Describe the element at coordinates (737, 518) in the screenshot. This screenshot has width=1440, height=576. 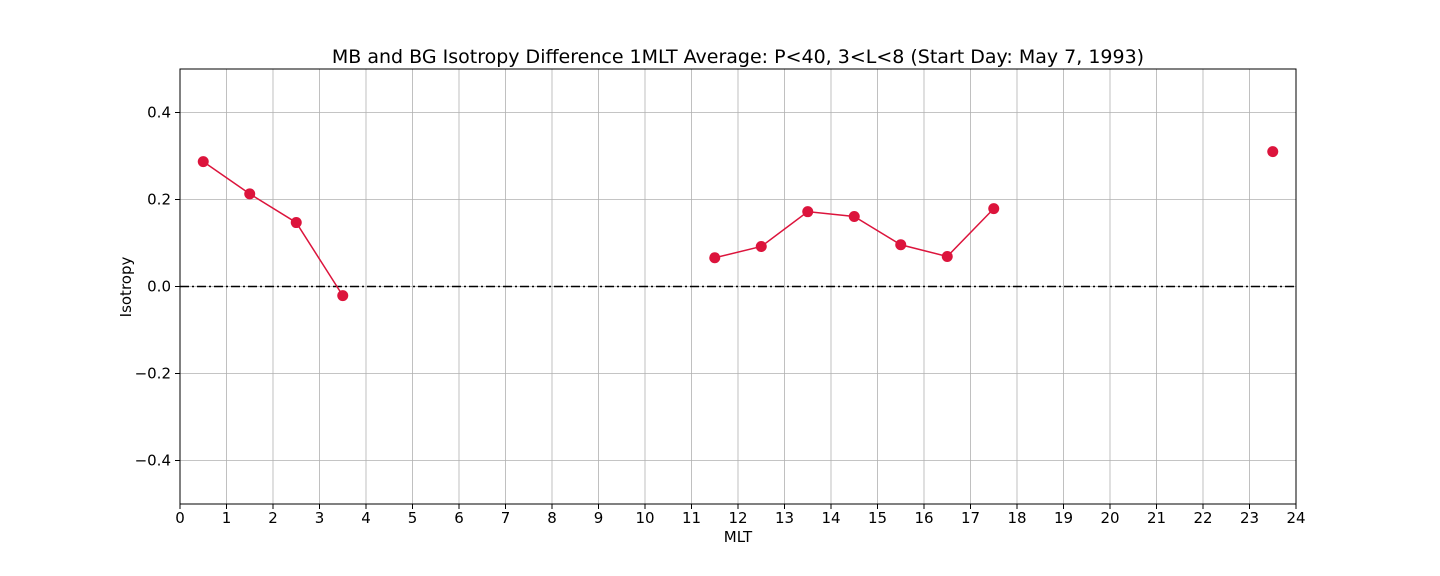
I see `x-tick-label: 12` at that location.